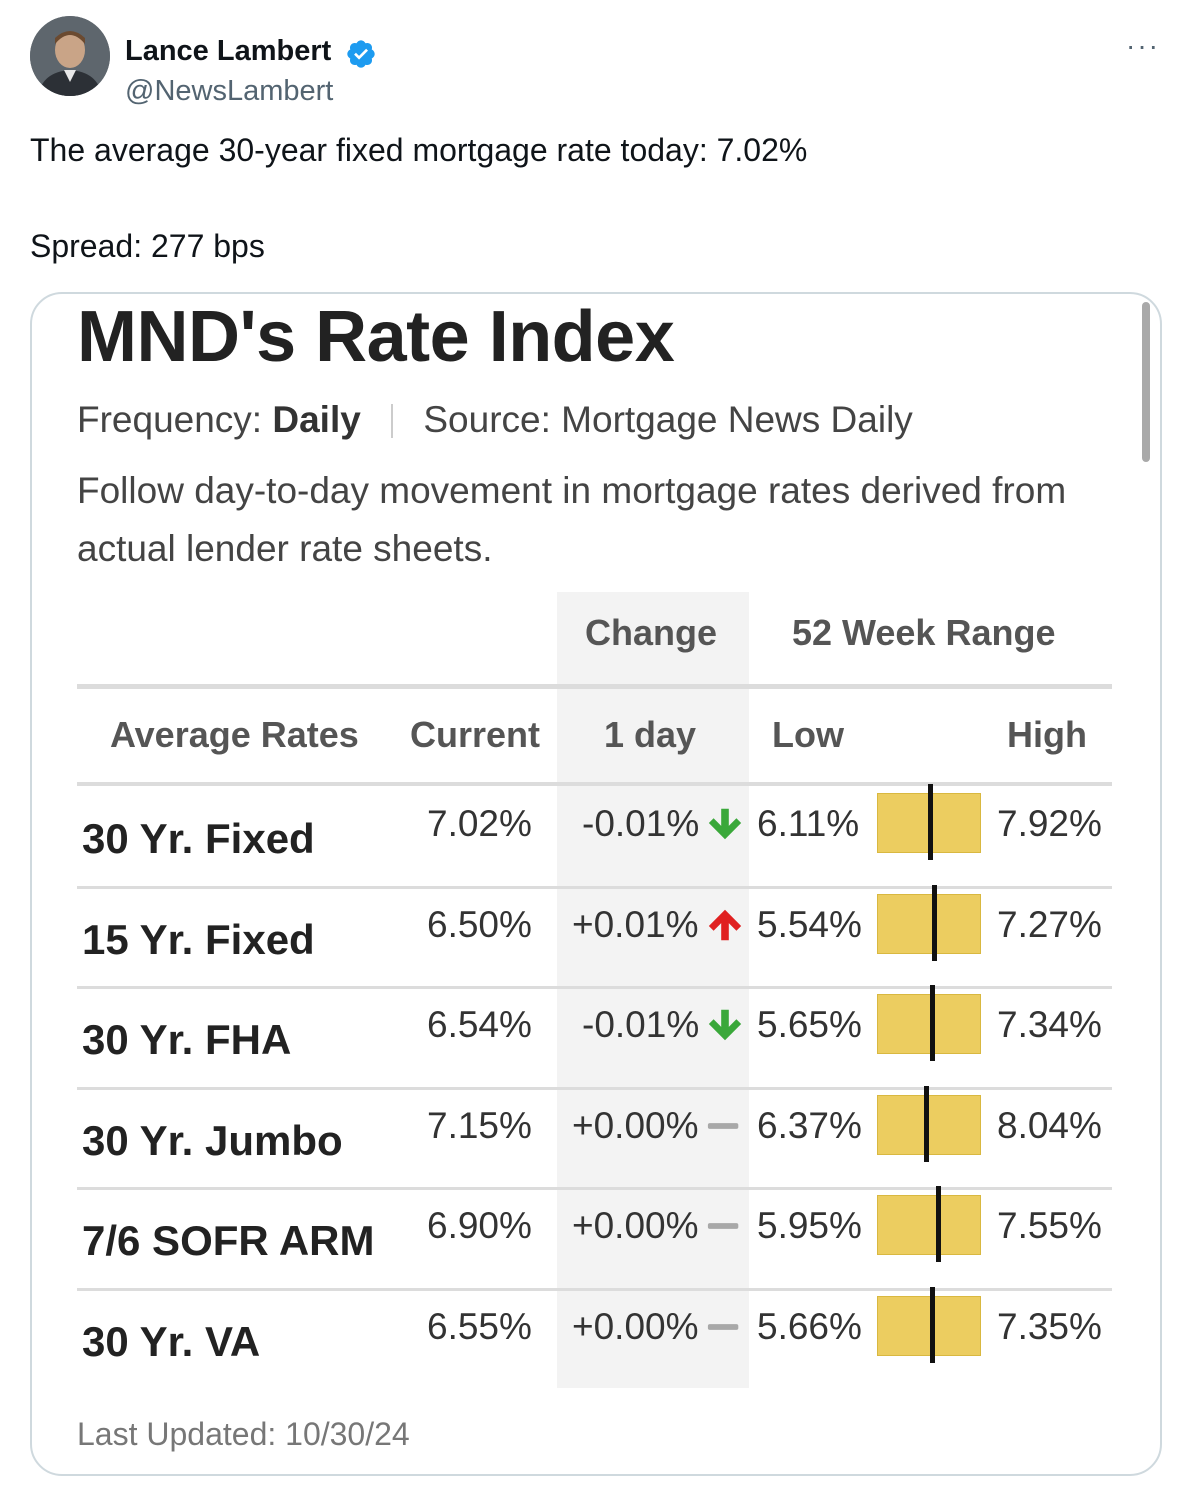 Image resolution: width=1186 pixels, height=1490 pixels. I want to click on range-high: 7.92%, so click(1049, 823).